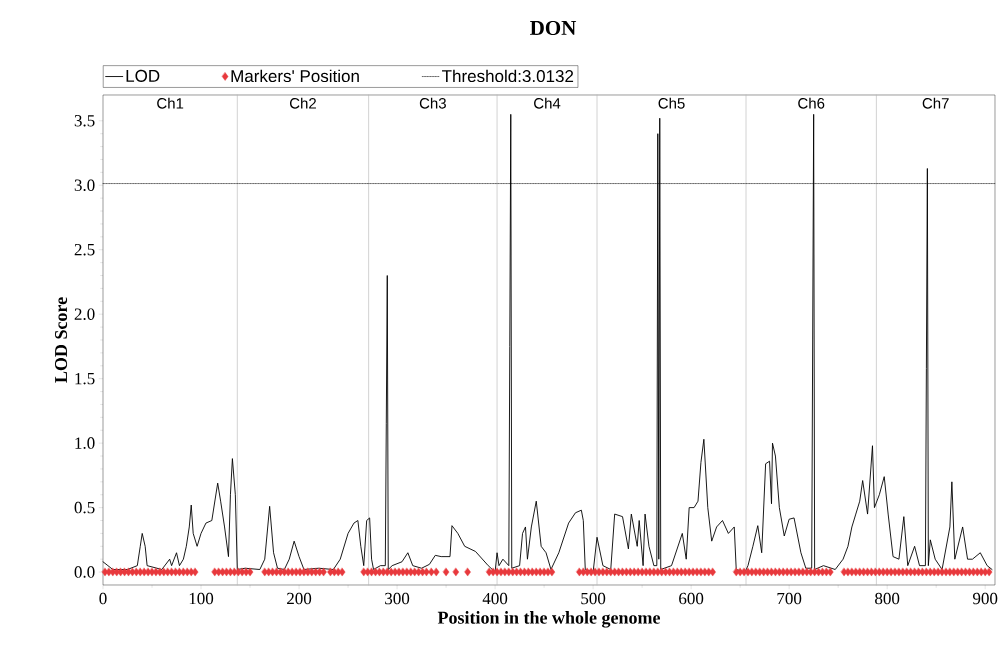 The width and height of the screenshot is (1003, 652). I want to click on x-tick-label: 300, so click(397, 598).